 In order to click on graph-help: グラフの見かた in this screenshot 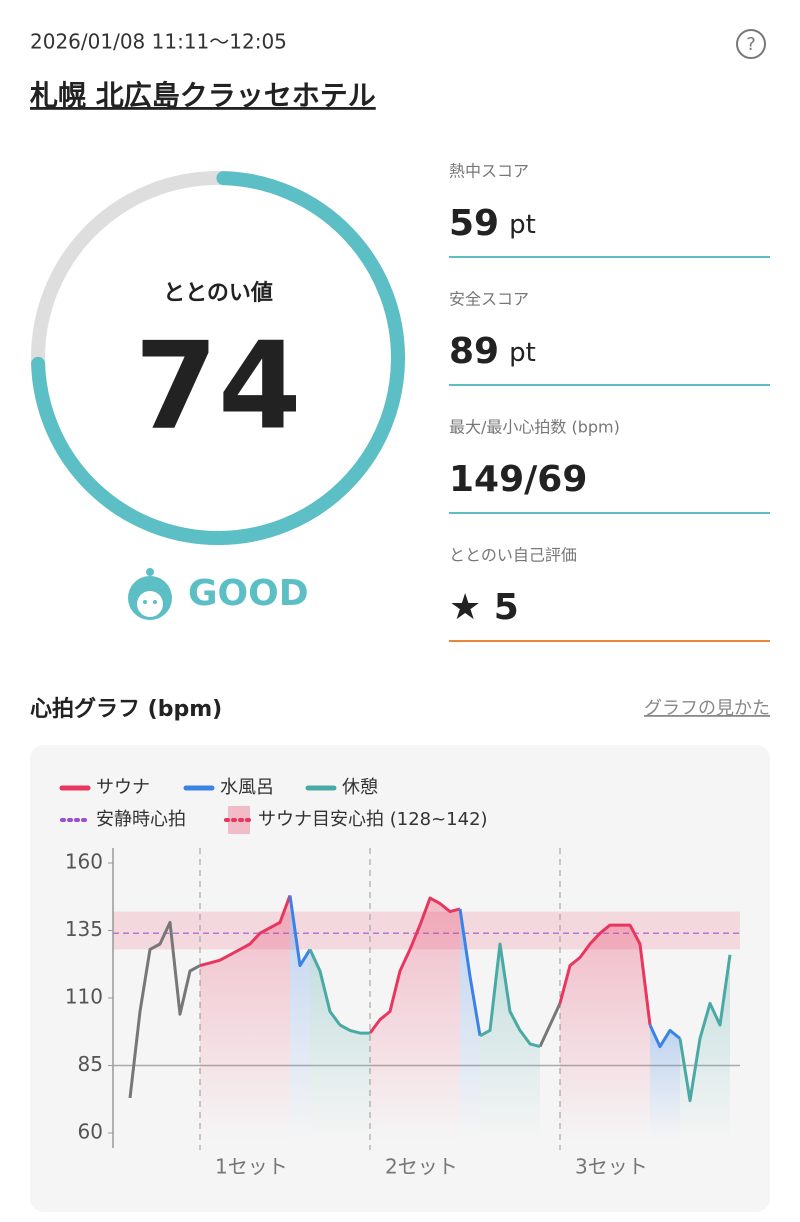, I will do `click(707, 708)`.